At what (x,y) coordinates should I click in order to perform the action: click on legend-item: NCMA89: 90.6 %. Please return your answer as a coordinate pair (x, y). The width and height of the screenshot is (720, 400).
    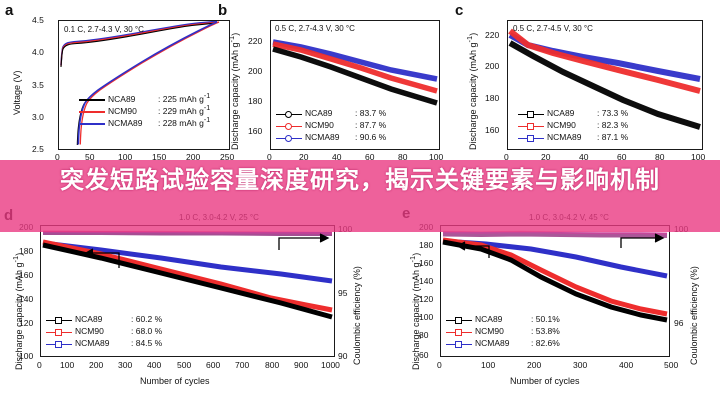
    Looking at the image, I should click on (331, 138).